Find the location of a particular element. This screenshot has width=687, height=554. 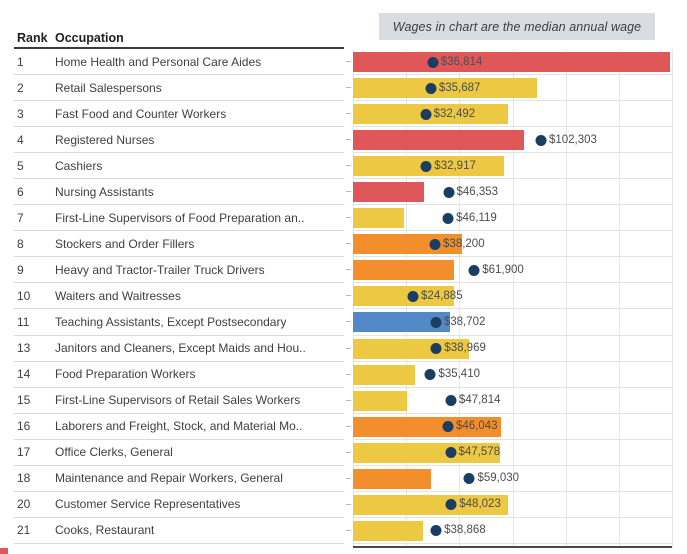

wage-label: $38,868 is located at coordinates (465, 530).